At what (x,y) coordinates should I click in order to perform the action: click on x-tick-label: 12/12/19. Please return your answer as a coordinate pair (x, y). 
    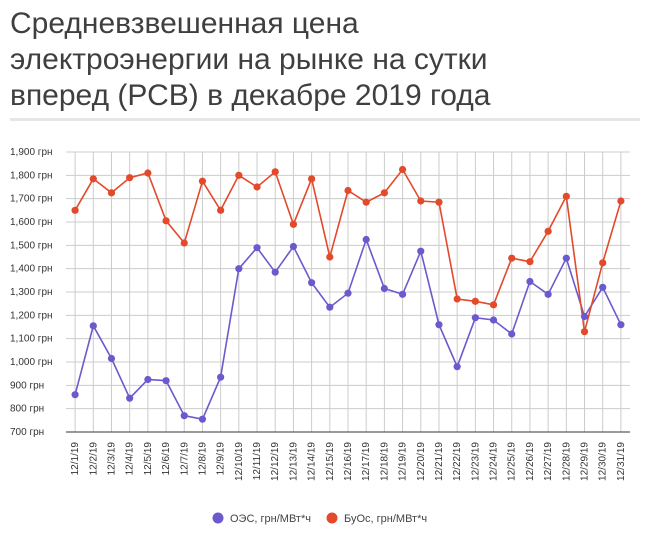
    Looking at the image, I should click on (275, 461).